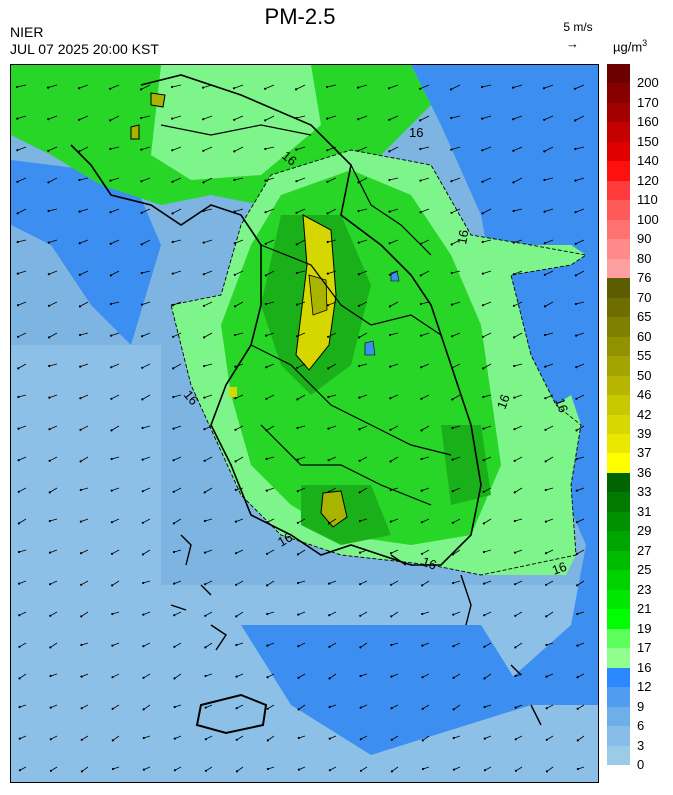 Image resolution: width=673 pixels, height=795 pixels. I want to click on colorbar-label: 9, so click(640, 707).